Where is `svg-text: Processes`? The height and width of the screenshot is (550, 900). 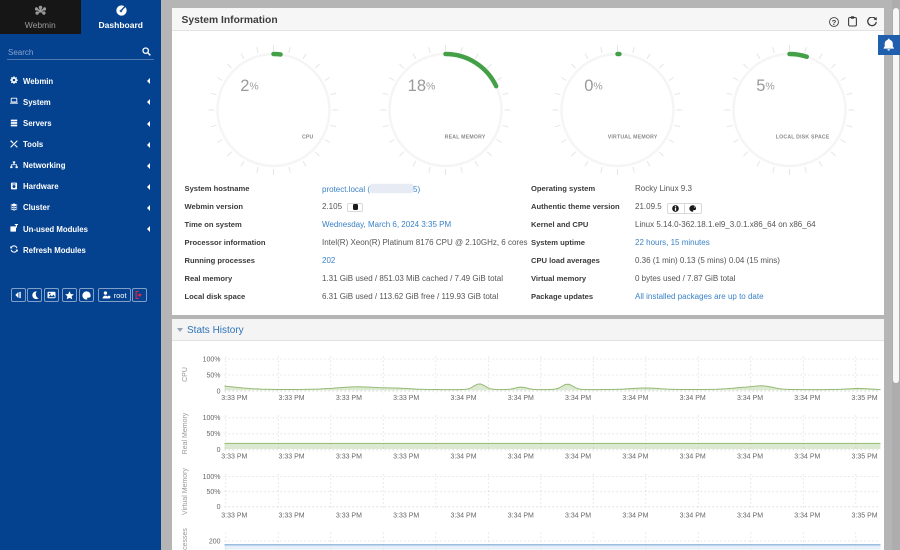
svg-text: Processes is located at coordinates (185, 539).